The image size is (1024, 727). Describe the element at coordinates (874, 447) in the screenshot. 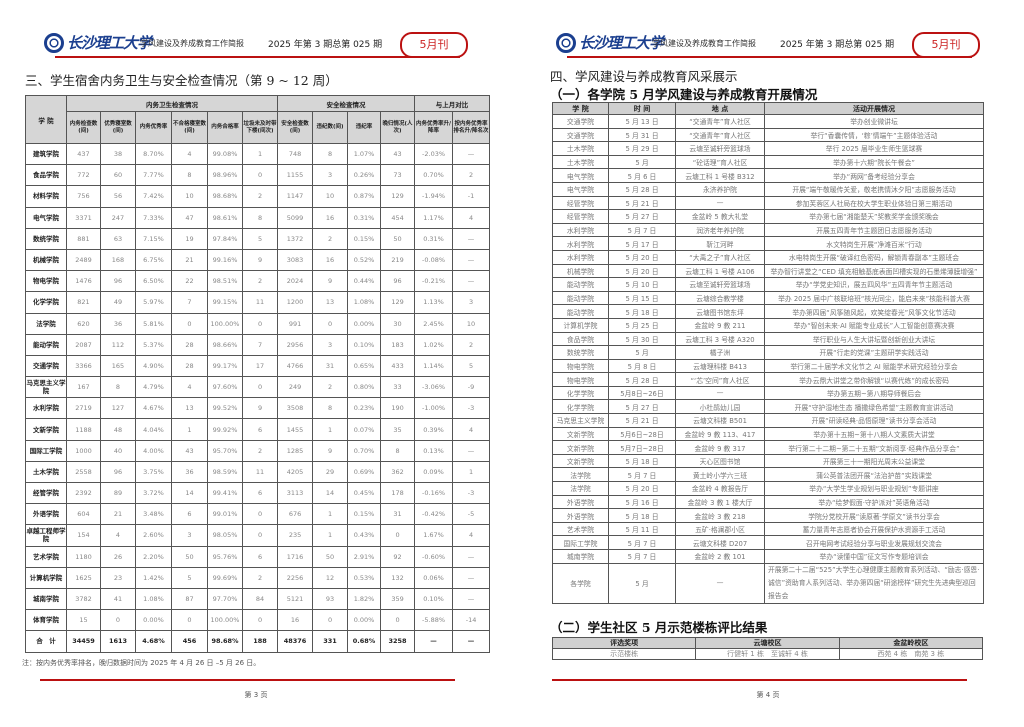

I see `table-cell: 举行第二十二期~第二十五期“文新阅享·经典作品分享会”` at that location.